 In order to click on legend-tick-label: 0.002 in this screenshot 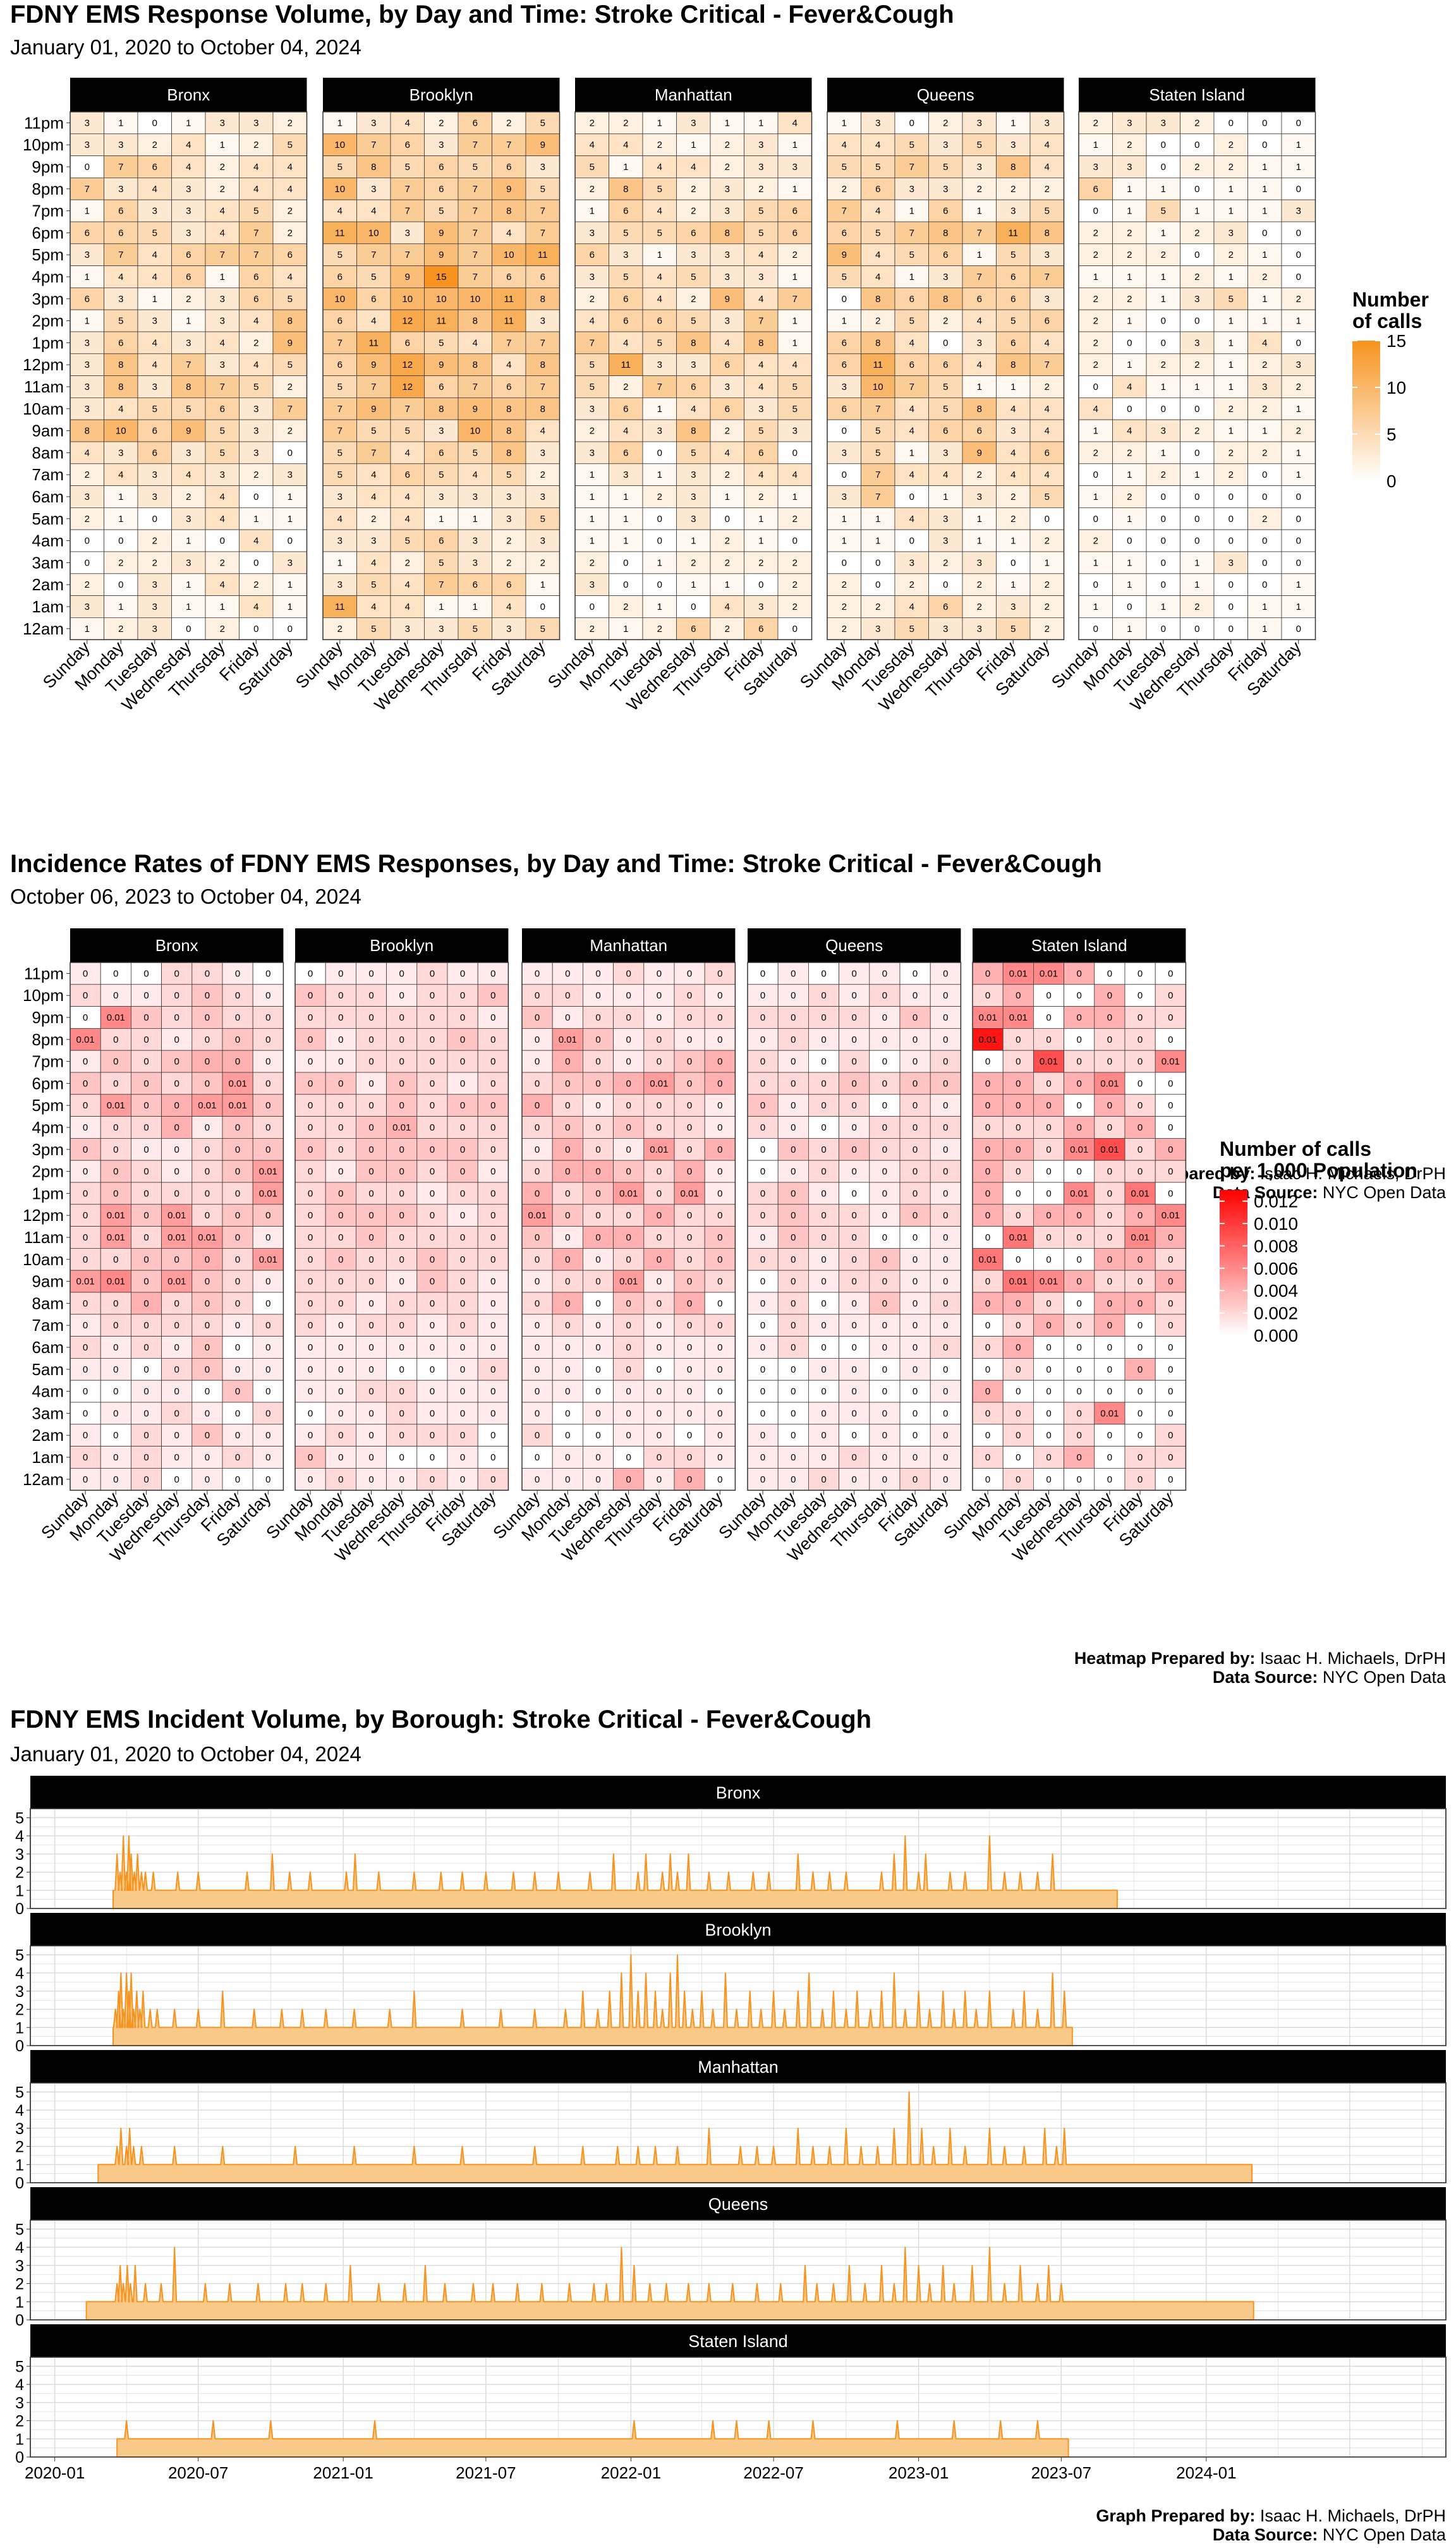, I will do `click(1276, 1313)`.